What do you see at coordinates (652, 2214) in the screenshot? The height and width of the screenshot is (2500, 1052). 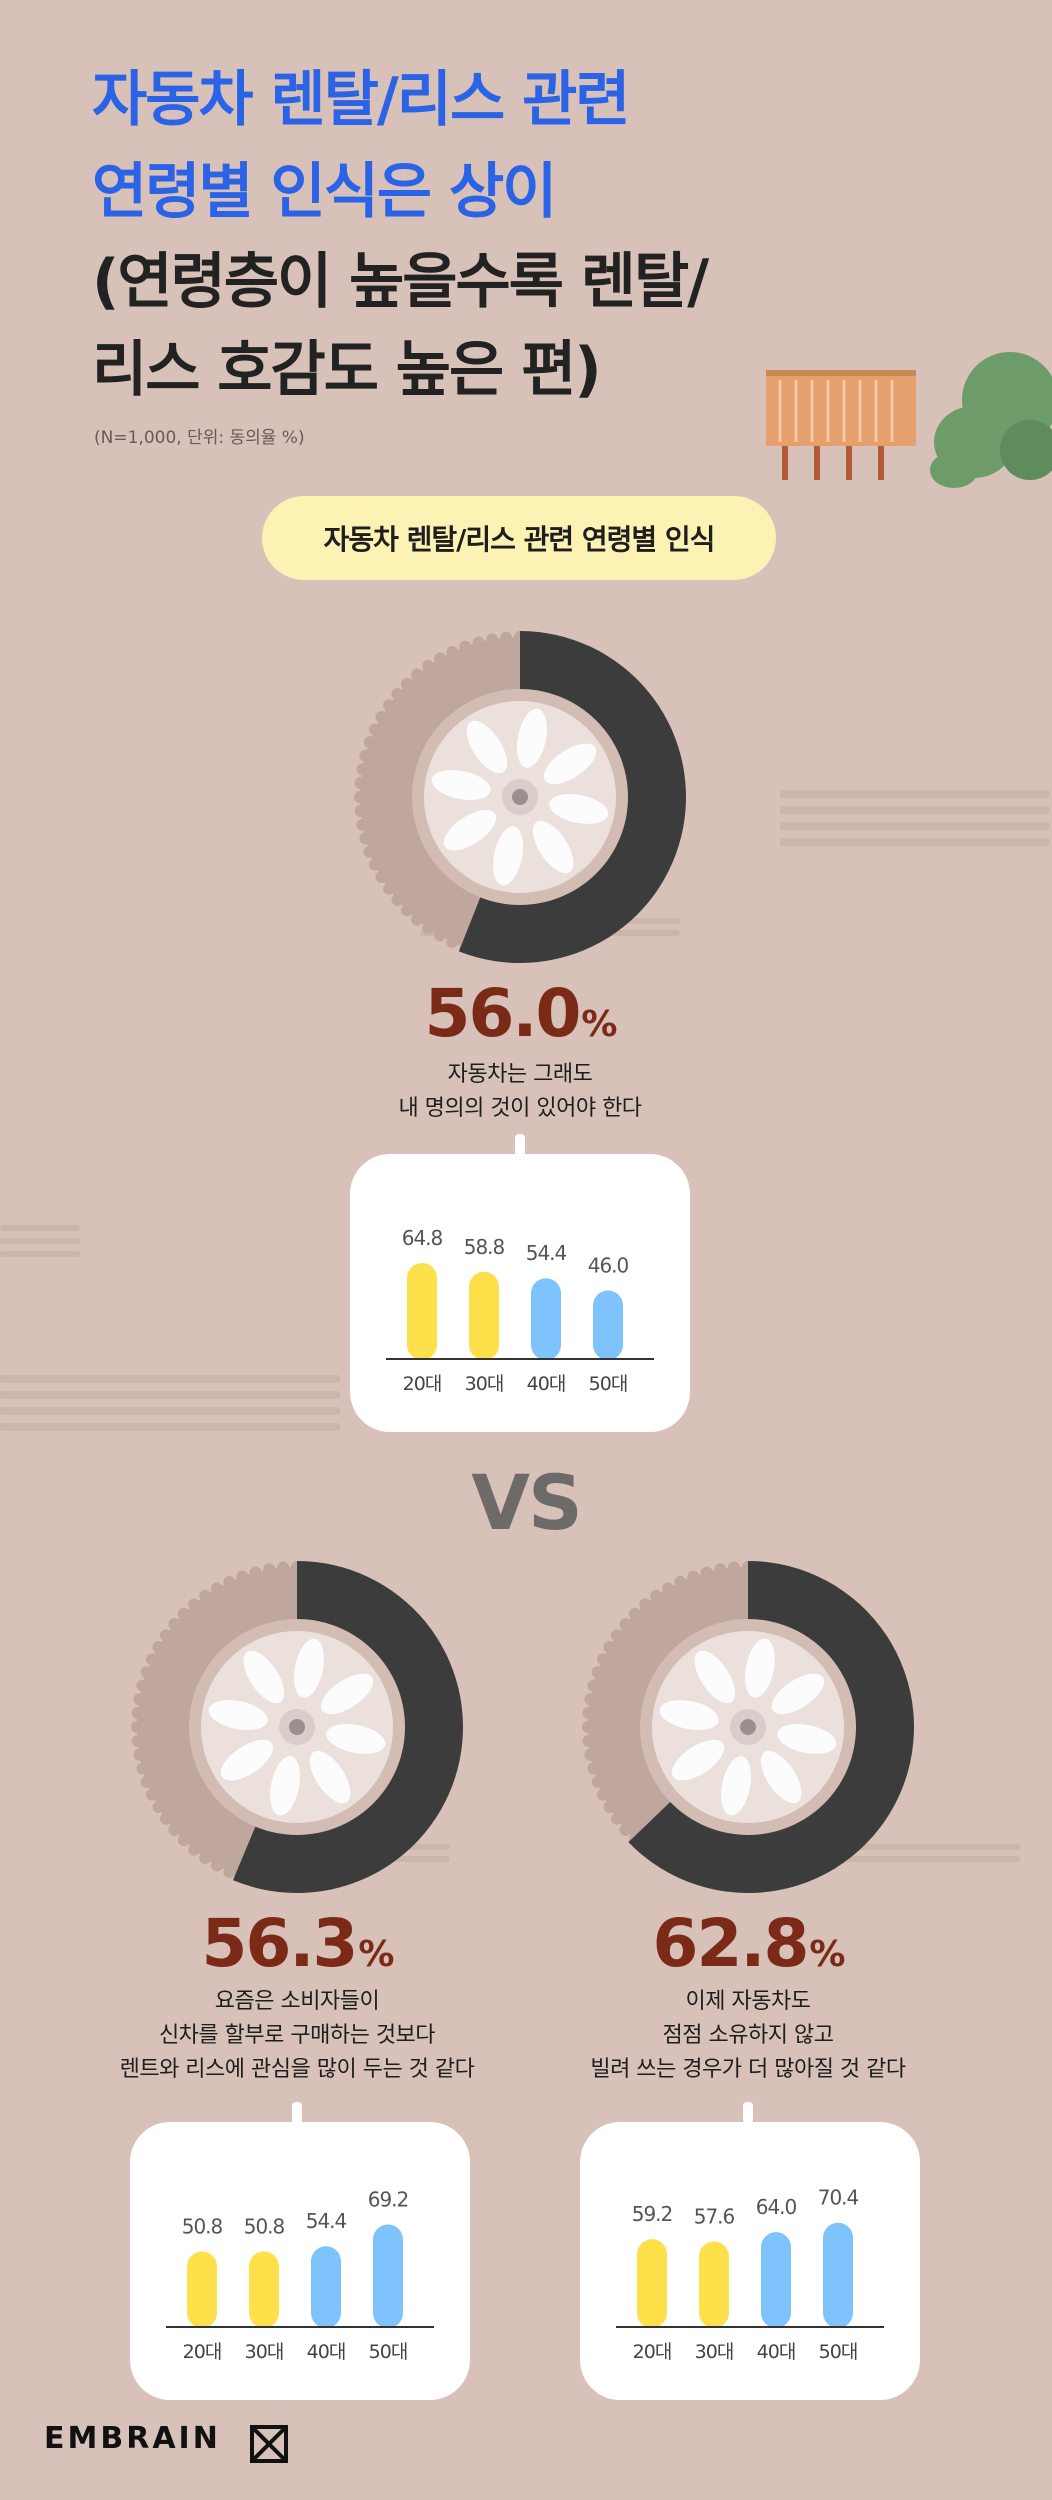 I see `bar-value-label: 59.2` at bounding box center [652, 2214].